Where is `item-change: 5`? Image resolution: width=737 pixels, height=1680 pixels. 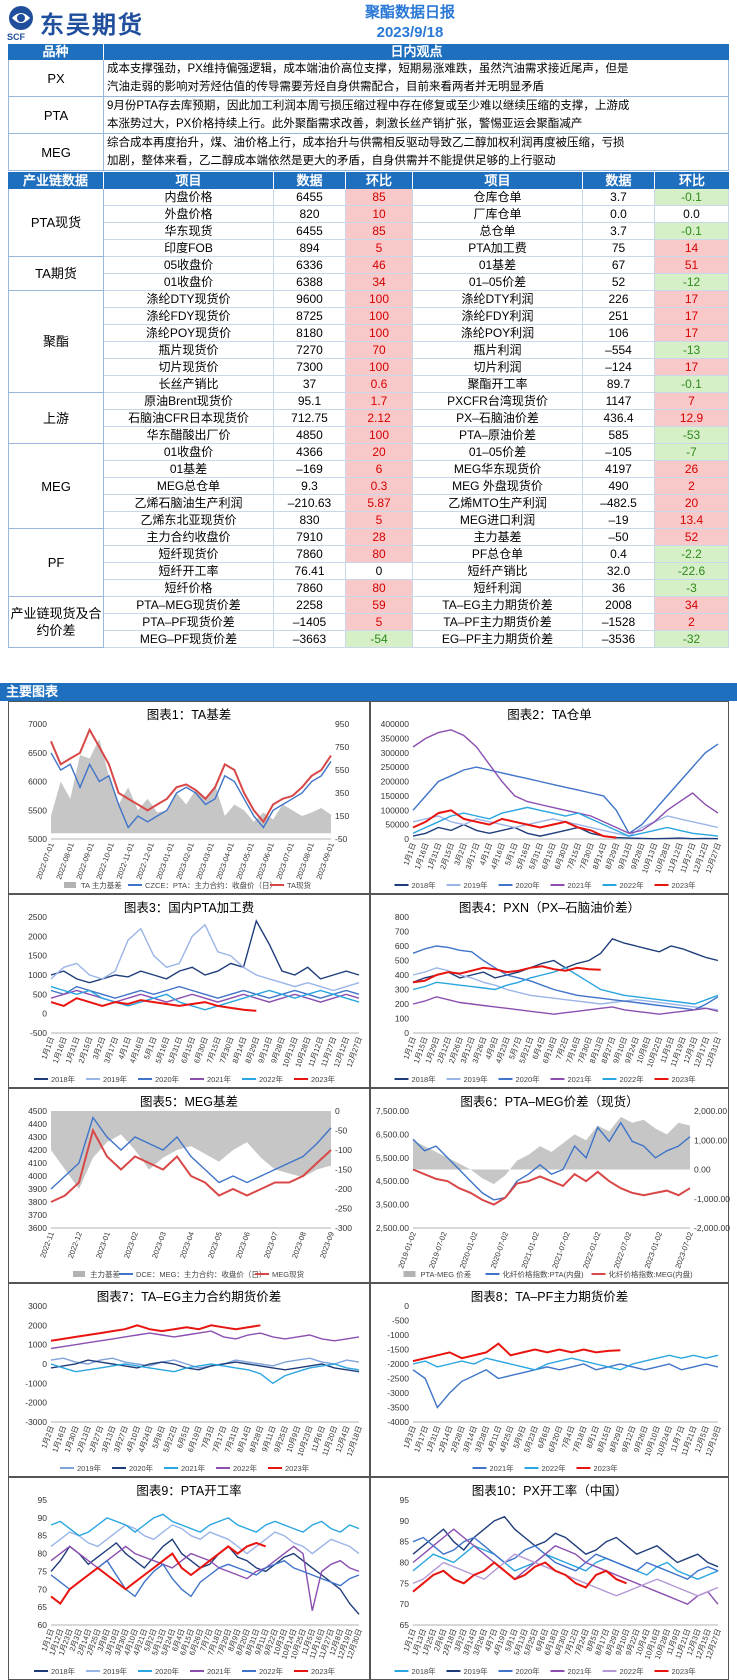
item-change: 5 is located at coordinates (379, 622).